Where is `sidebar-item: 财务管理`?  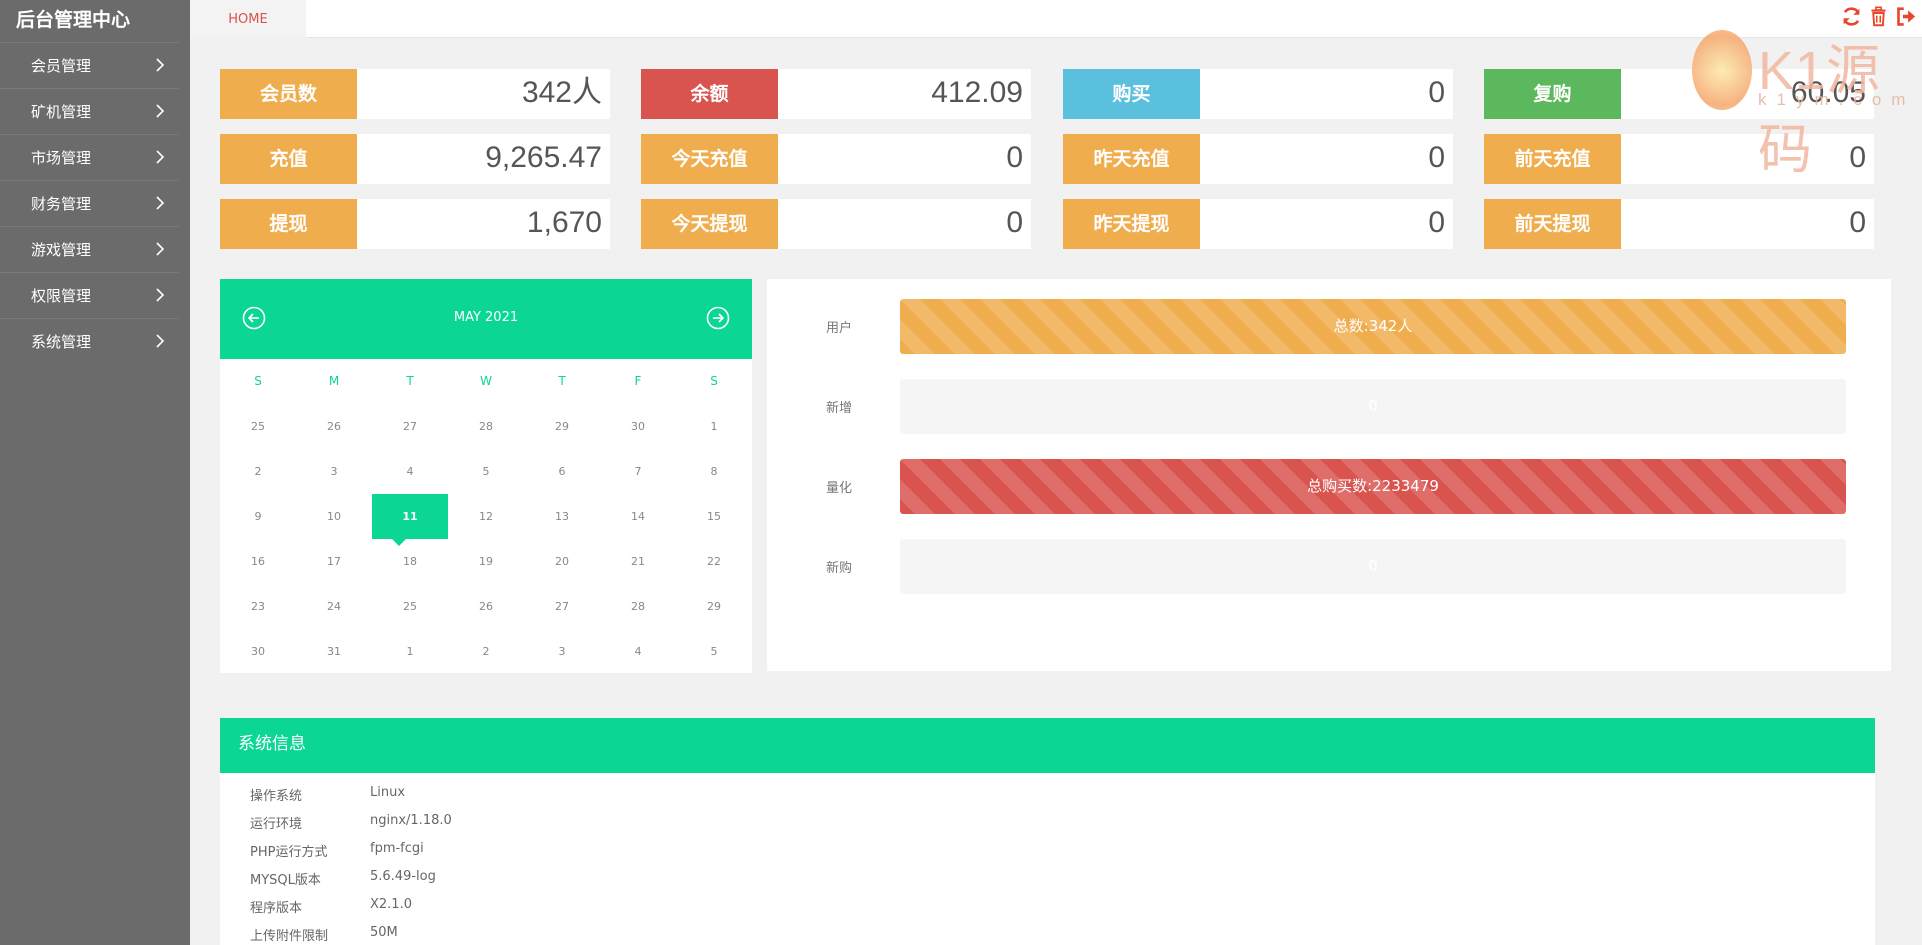 sidebar-item: 财务管理 is located at coordinates (89, 203).